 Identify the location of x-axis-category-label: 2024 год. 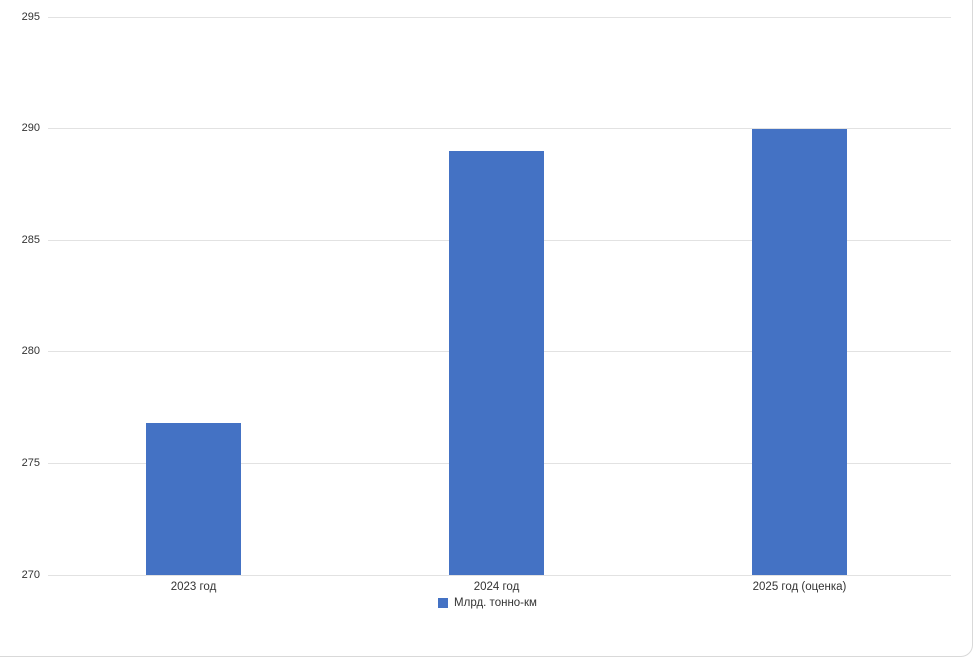
(496, 587).